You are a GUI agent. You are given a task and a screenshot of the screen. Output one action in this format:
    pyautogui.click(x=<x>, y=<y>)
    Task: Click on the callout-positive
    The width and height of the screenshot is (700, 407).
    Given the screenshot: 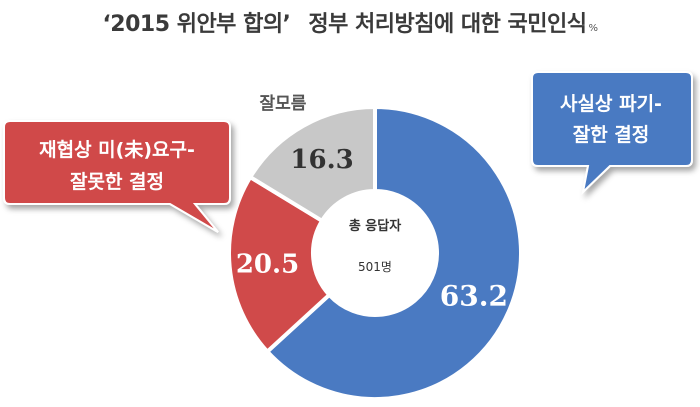 What is the action you would take?
    pyautogui.click(x=612, y=133)
    